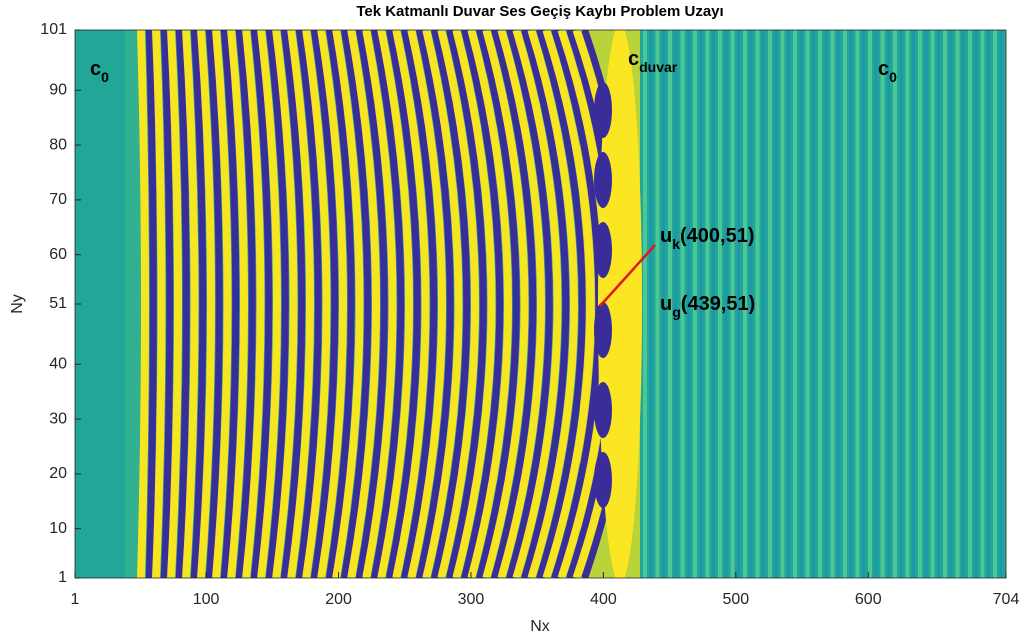 Image resolution: width=1025 pixels, height=641 pixels. What do you see at coordinates (735, 599) in the screenshot?
I see `x-tick-label: 500` at bounding box center [735, 599].